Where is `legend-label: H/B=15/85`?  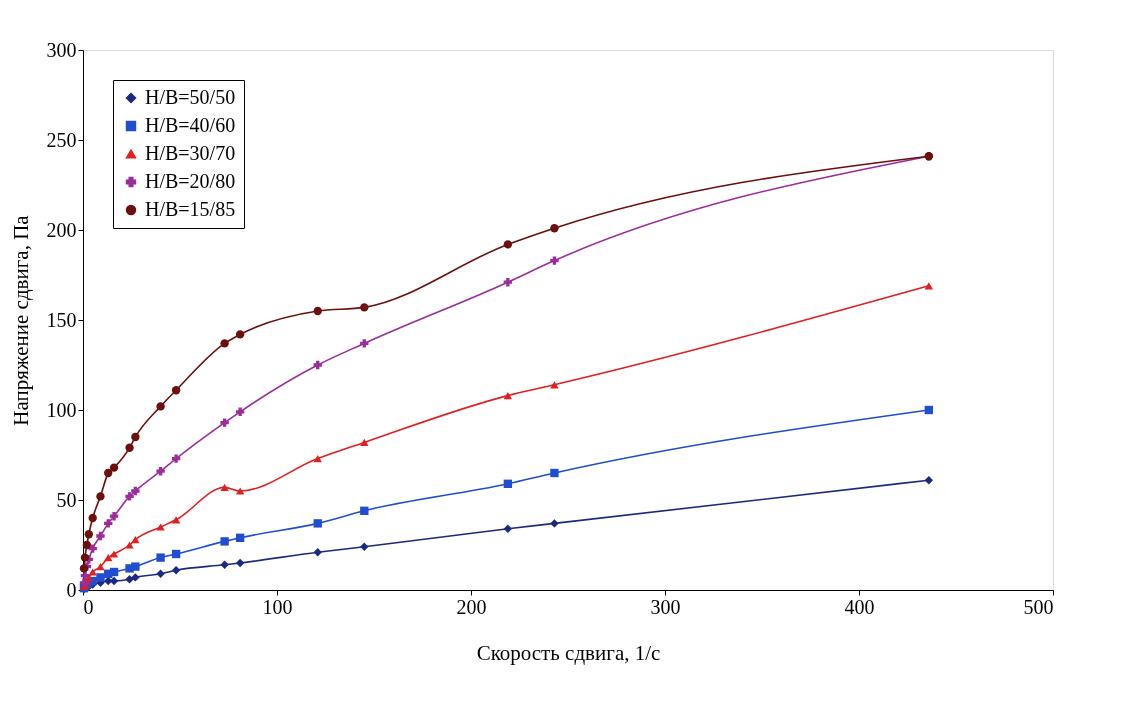
legend-label: H/B=15/85 is located at coordinates (190, 209).